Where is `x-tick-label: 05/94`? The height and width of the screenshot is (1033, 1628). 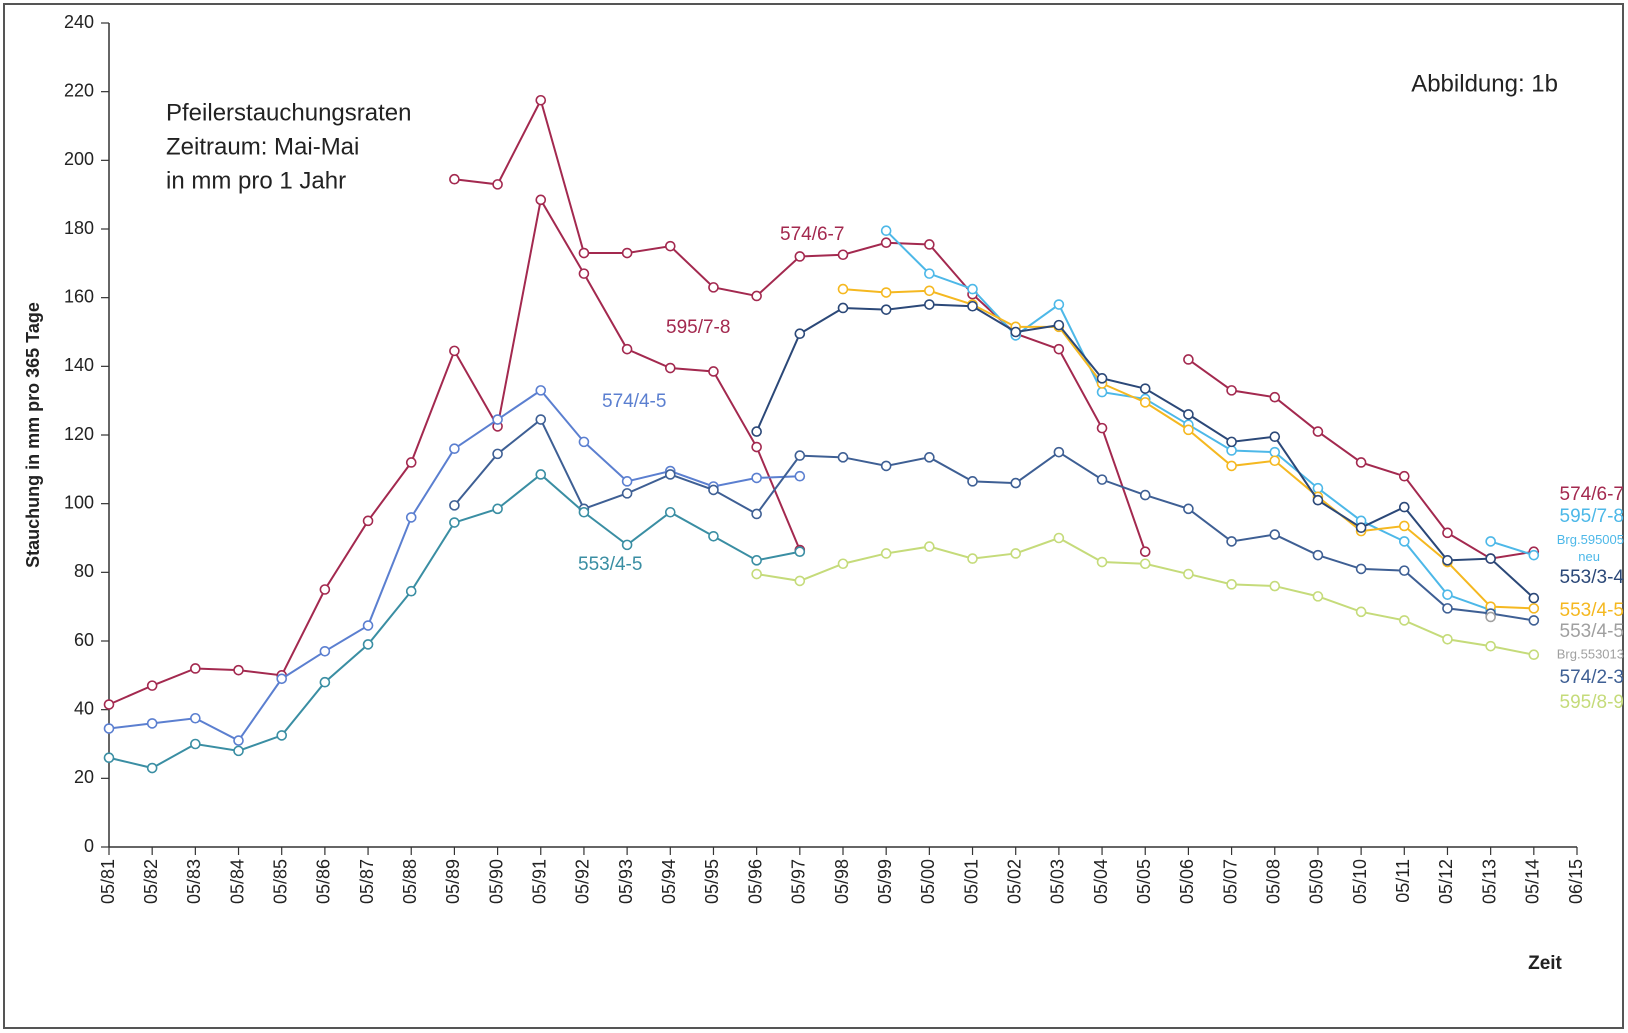 x-tick-label: 05/94 is located at coordinates (669, 881).